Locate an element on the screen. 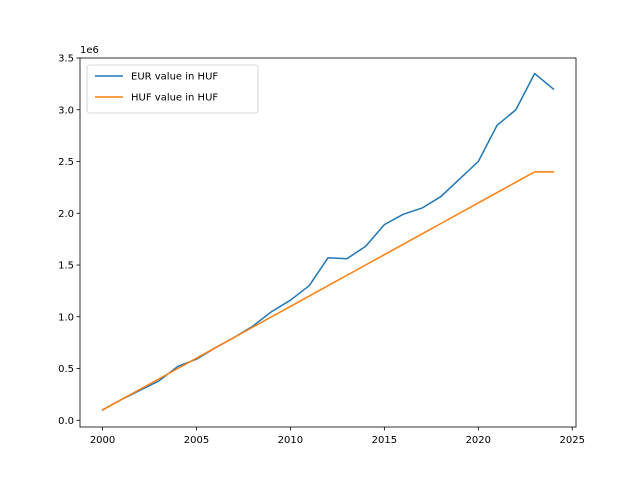 The width and height of the screenshot is (640, 480). legend-box is located at coordinates (172, 89).